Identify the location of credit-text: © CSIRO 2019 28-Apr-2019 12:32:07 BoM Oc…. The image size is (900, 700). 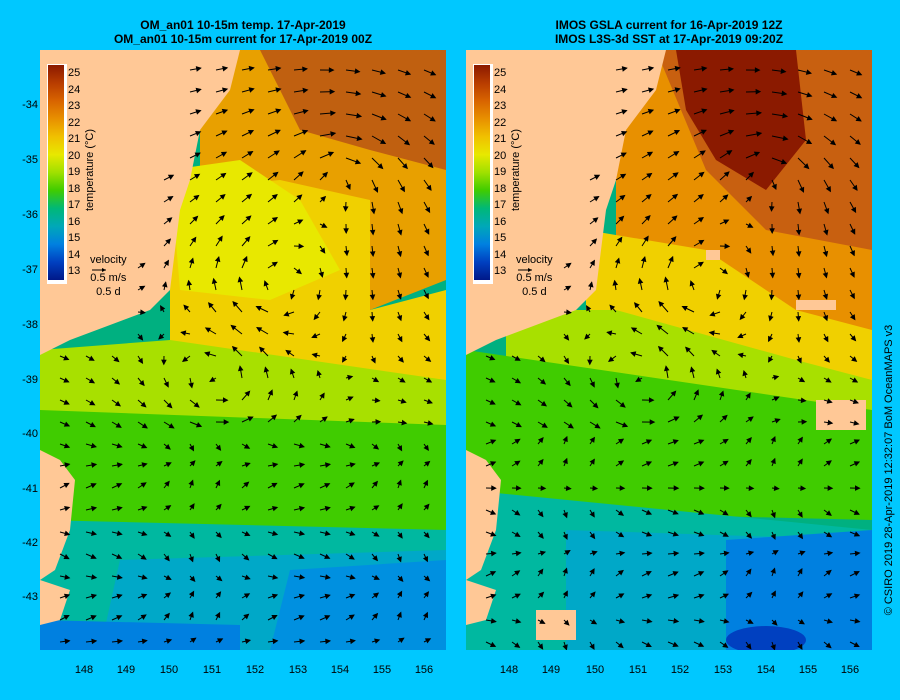
(889, 470).